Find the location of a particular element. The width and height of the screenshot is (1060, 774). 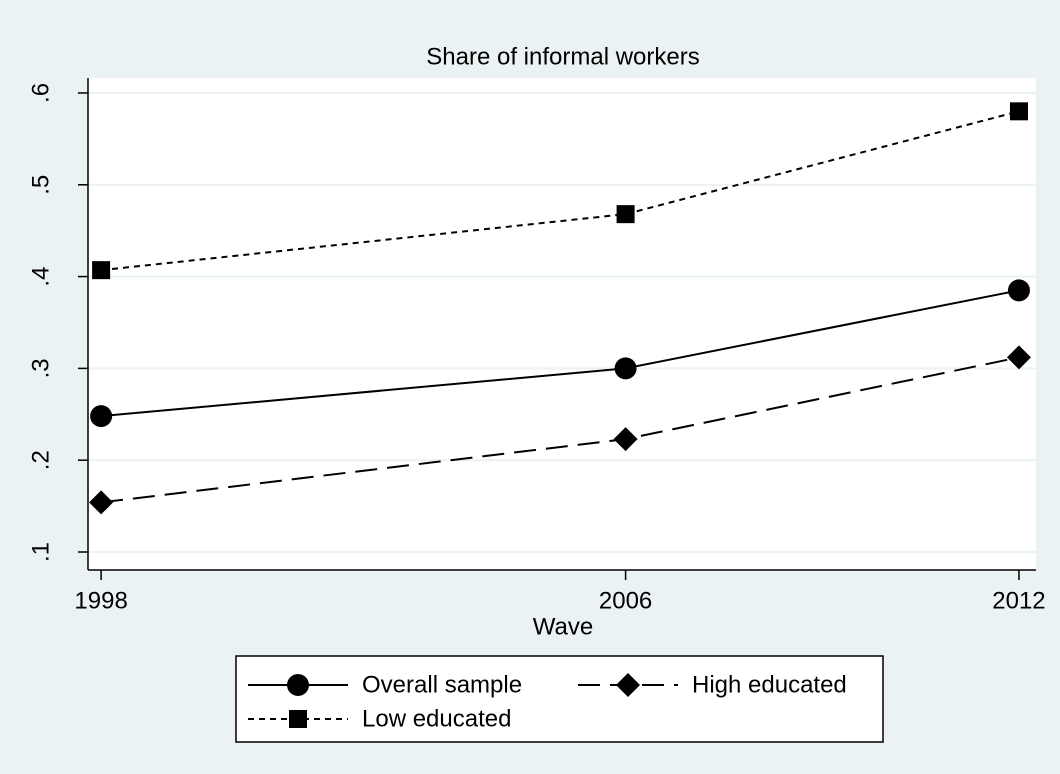

y-tick-label: .5 is located at coordinates (40, 185).